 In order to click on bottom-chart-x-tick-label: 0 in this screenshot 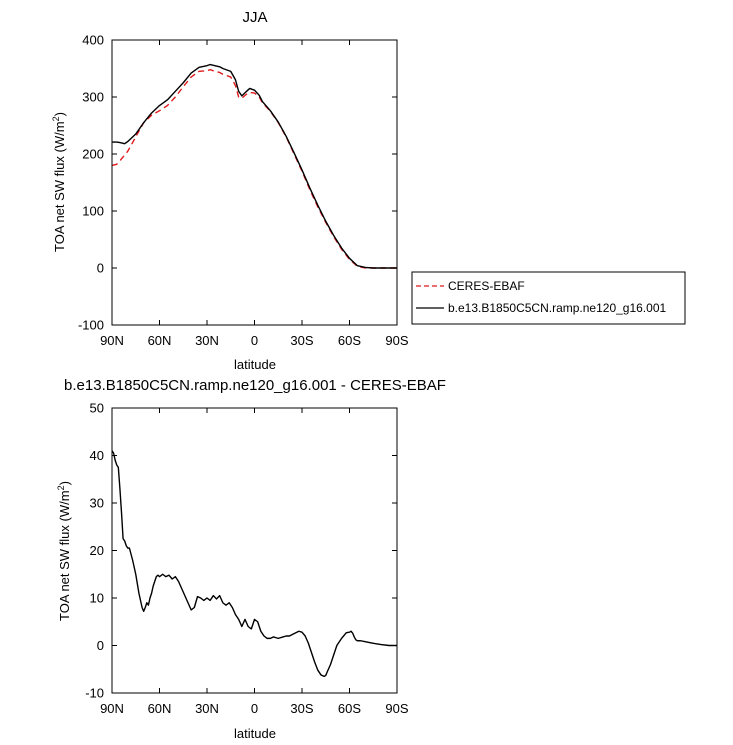, I will do `click(254, 708)`.